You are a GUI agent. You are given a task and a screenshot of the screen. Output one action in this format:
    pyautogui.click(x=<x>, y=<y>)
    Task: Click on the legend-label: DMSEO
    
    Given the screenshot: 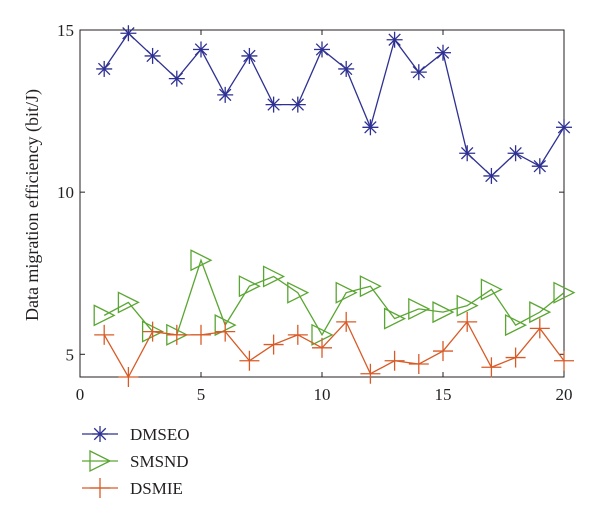 What is the action you would take?
    pyautogui.click(x=160, y=434)
    